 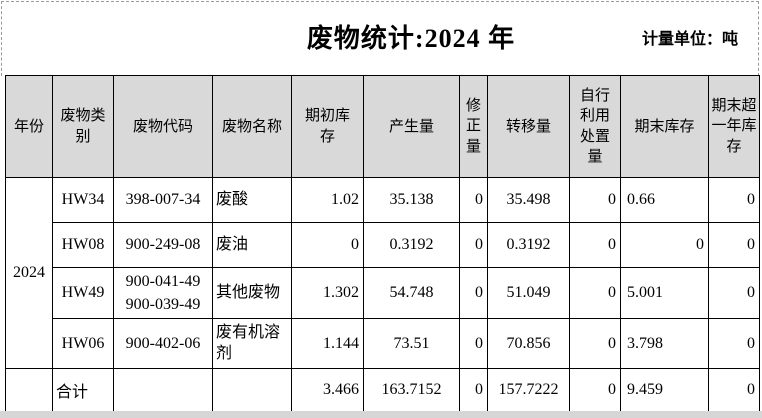 What do you see at coordinates (411, 200) in the screenshot?
I see `cell-generated: 35.138` at bounding box center [411, 200].